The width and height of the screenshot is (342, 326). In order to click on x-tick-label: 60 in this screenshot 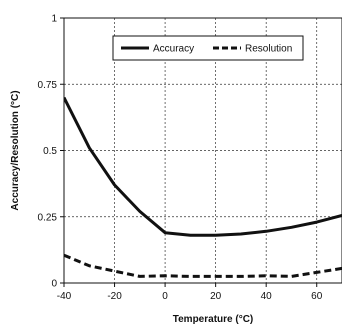, I will do `click(317, 296)`.